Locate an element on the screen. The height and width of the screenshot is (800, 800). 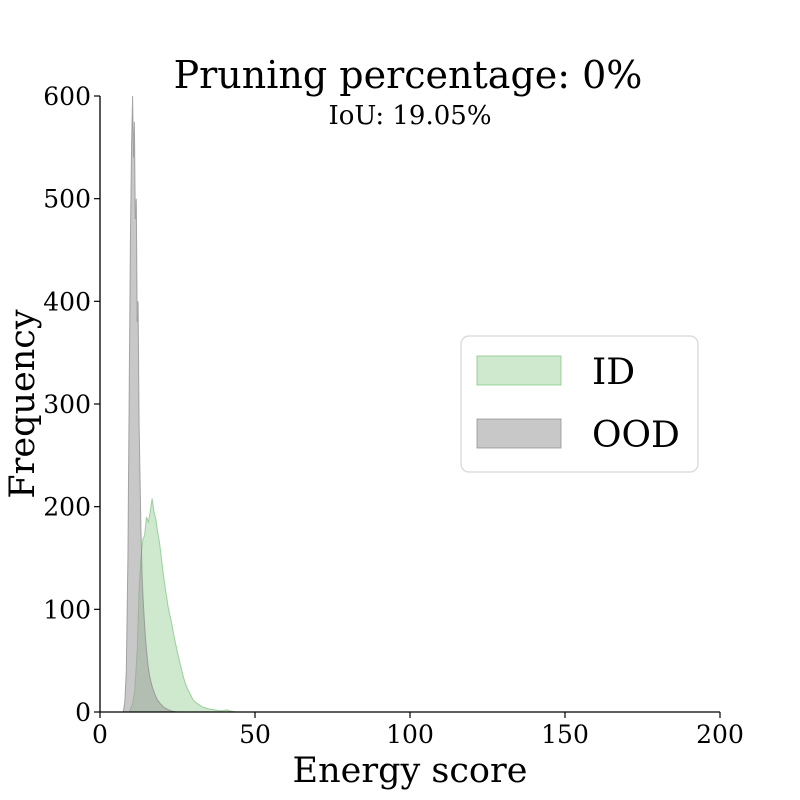
series-area-id is located at coordinates (182, 605).